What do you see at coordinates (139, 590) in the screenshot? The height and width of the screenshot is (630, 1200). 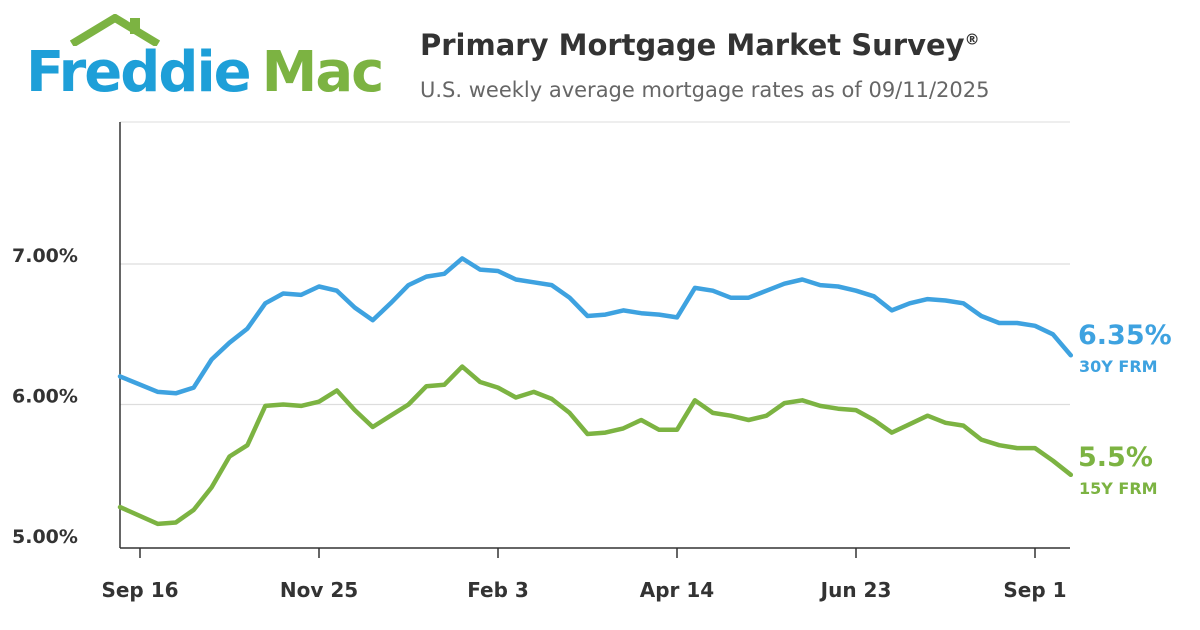 I see `x-tick-label: Sep 16` at bounding box center [139, 590].